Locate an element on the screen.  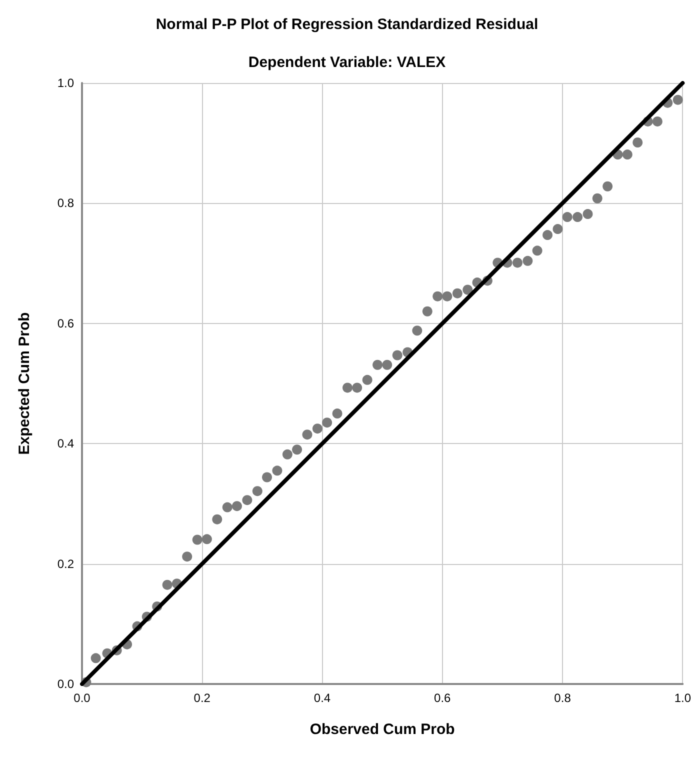
x-tick-label: 0.8 is located at coordinates (563, 698).